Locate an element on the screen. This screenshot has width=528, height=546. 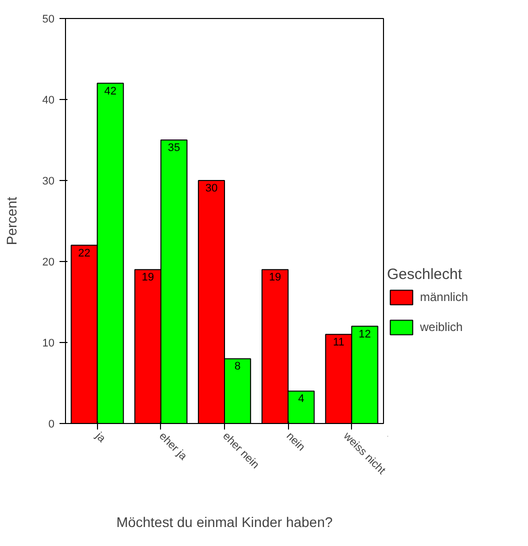
data-label: 42 is located at coordinates (110, 91).